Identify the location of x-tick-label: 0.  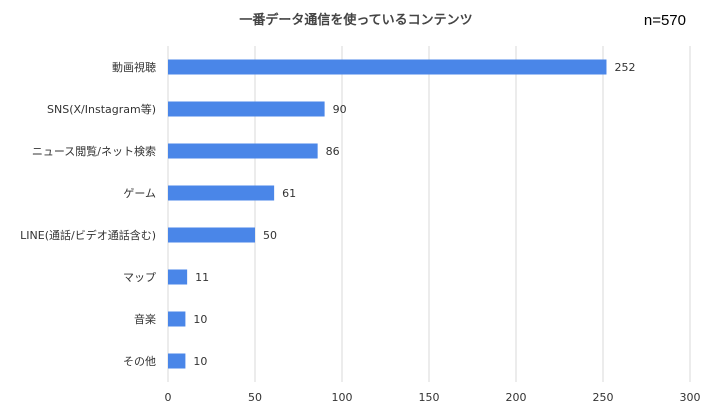
(168, 397).